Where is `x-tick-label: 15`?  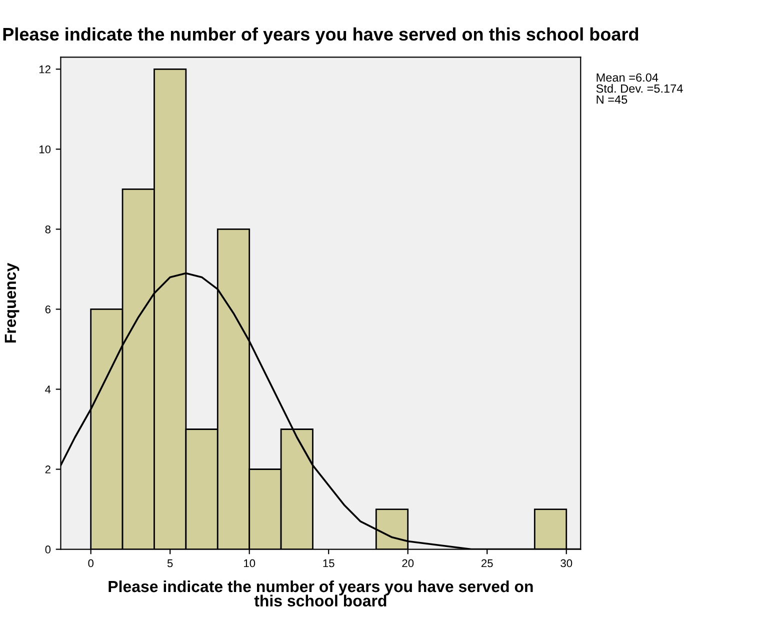 x-tick-label: 15 is located at coordinates (328, 563).